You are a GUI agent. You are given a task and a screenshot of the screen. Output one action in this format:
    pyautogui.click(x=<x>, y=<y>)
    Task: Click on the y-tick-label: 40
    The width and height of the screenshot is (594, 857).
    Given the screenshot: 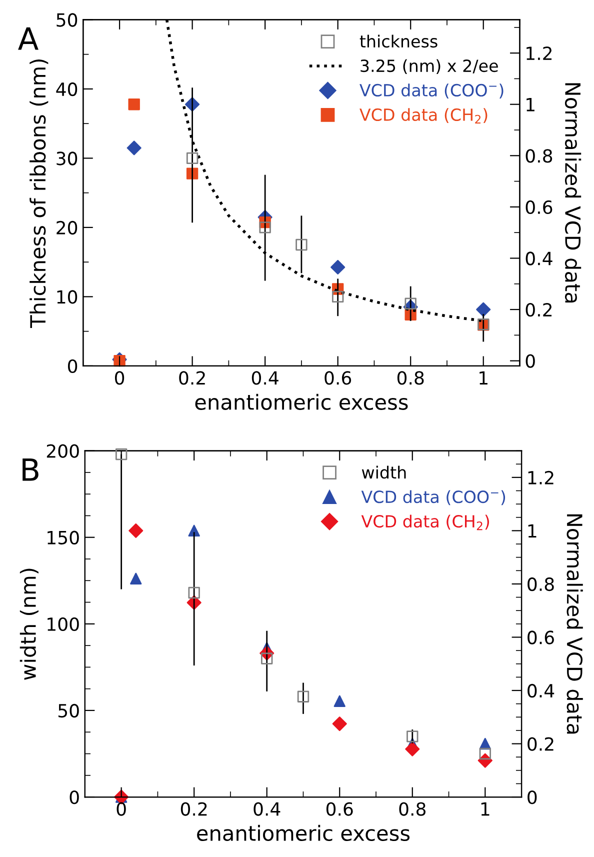 What is the action you would take?
    pyautogui.click(x=67, y=89)
    